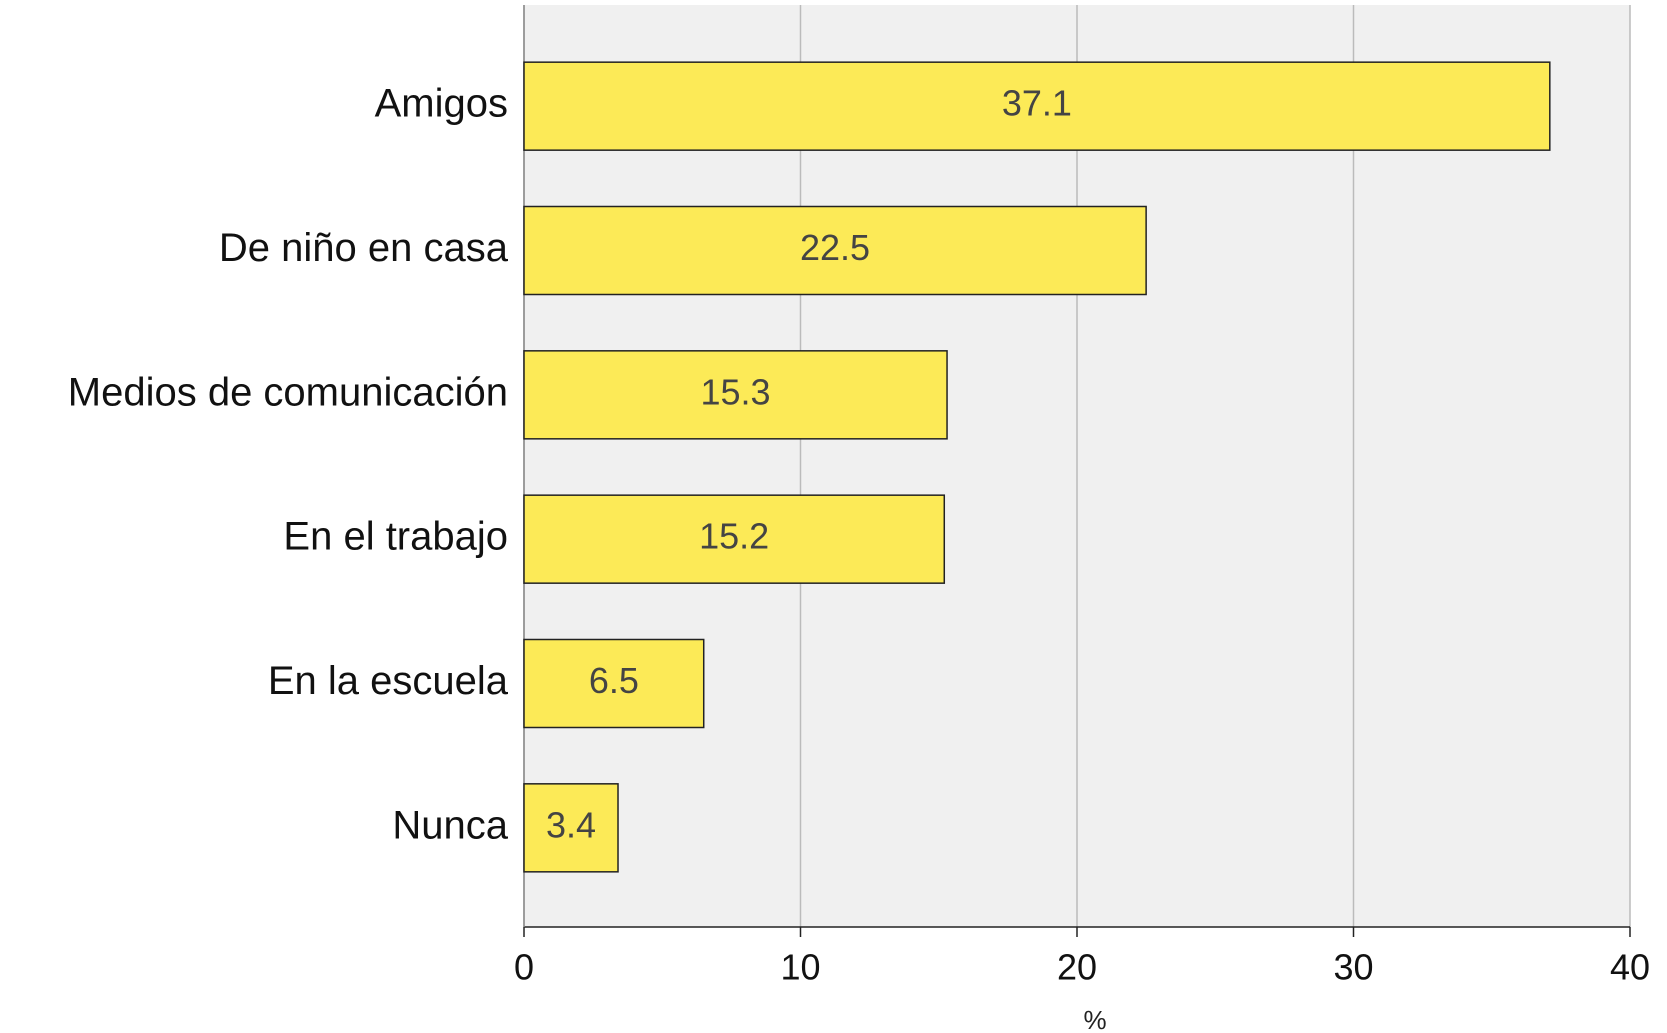 The height and width of the screenshot is (1033, 1667). I want to click on data-label: 3.4, so click(571, 824).